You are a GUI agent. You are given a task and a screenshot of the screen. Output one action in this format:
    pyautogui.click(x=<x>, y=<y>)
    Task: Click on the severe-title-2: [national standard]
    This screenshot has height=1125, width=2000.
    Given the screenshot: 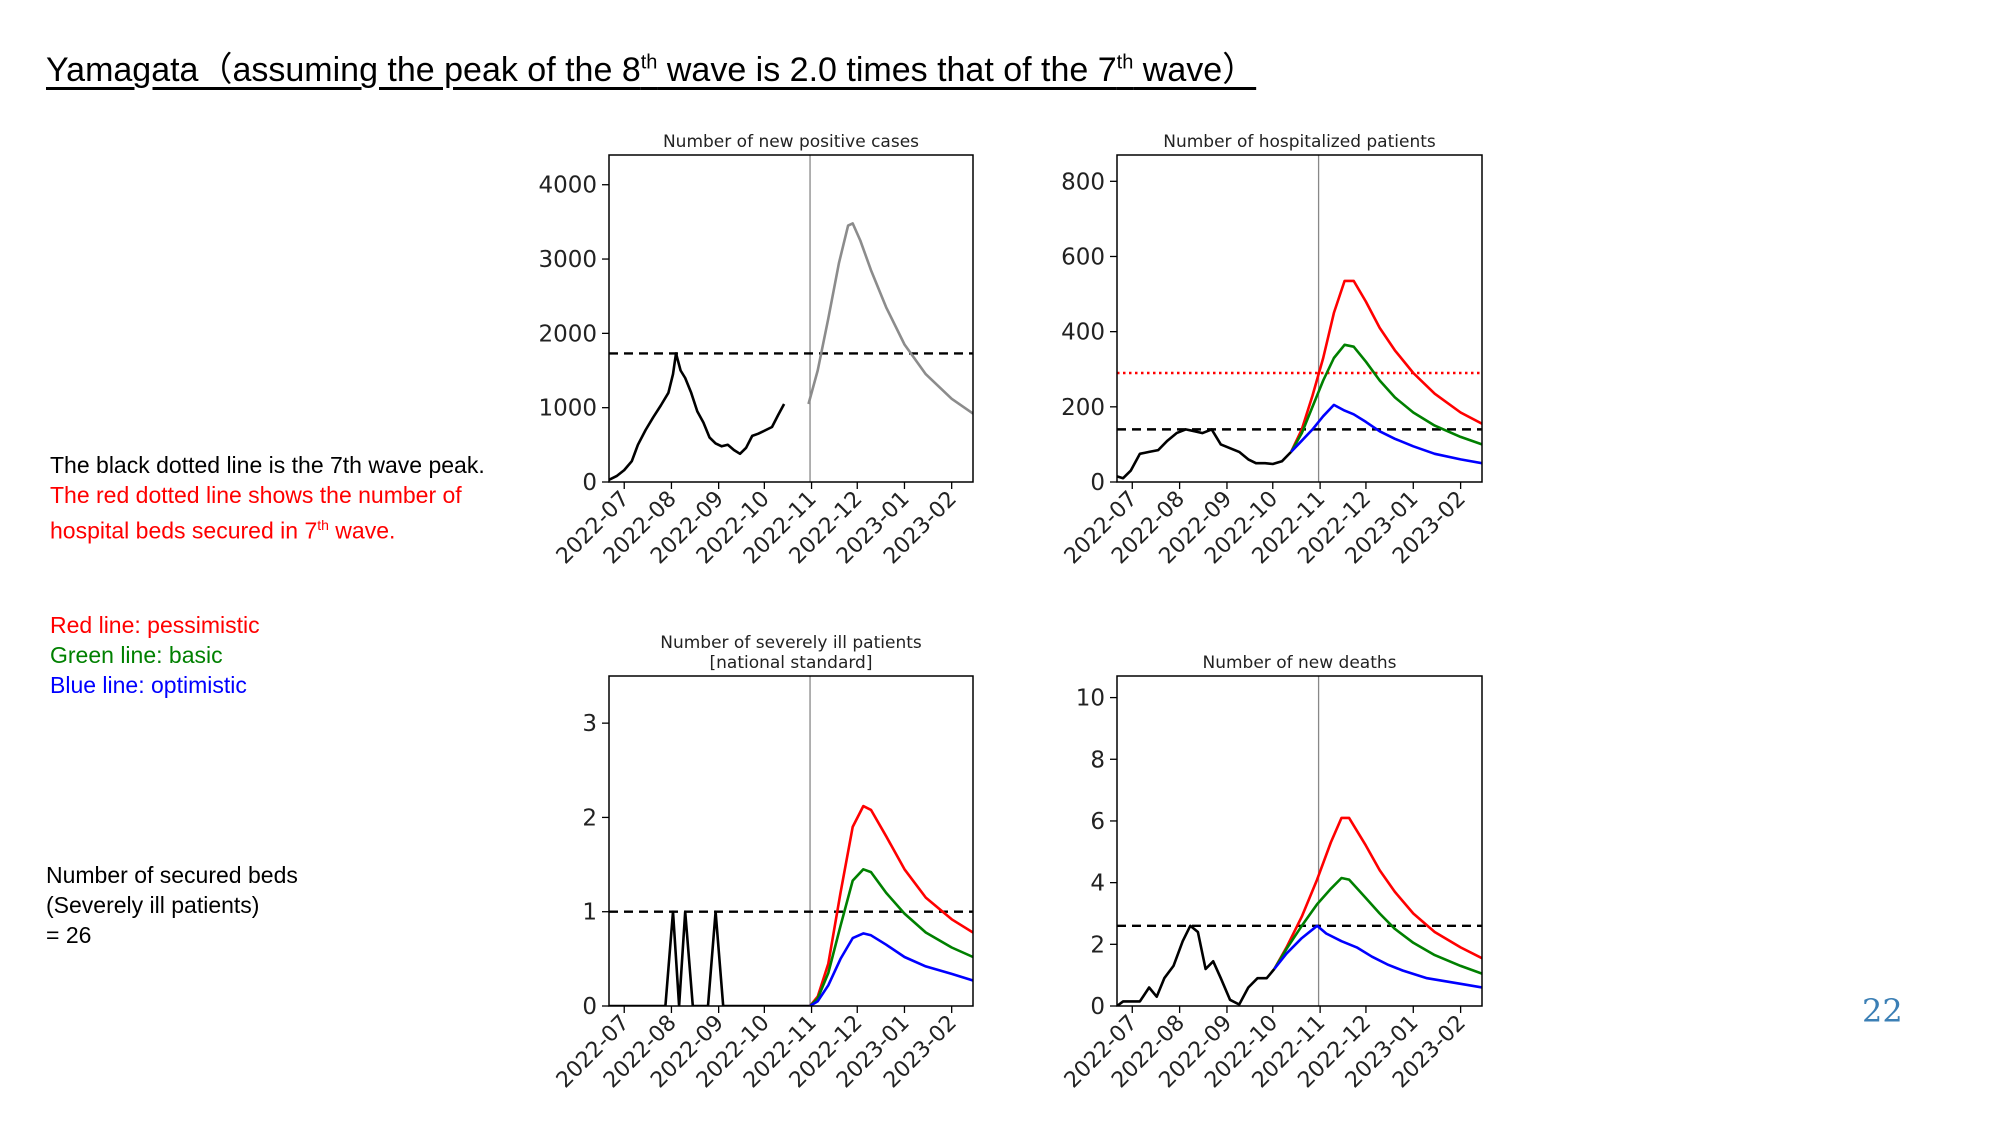 What is the action you would take?
    pyautogui.click(x=791, y=663)
    